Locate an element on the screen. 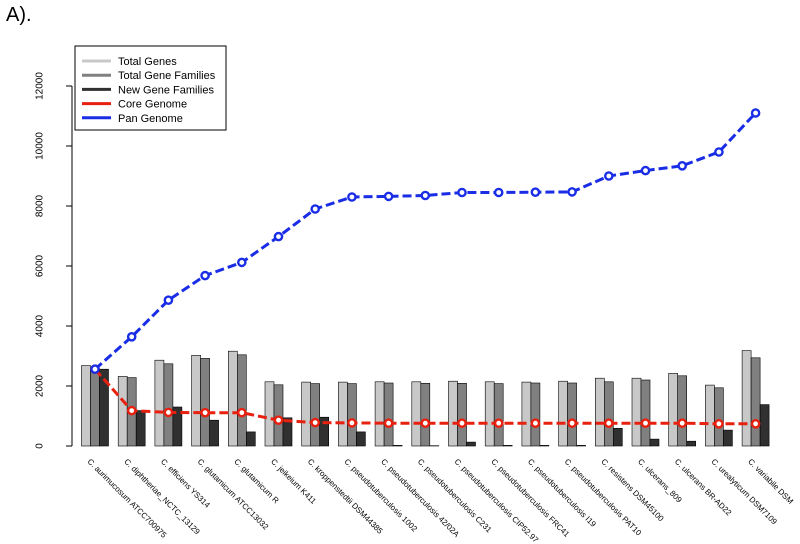  x-tick-label: C. urealyticum DSM7109 is located at coordinates (744, 492).